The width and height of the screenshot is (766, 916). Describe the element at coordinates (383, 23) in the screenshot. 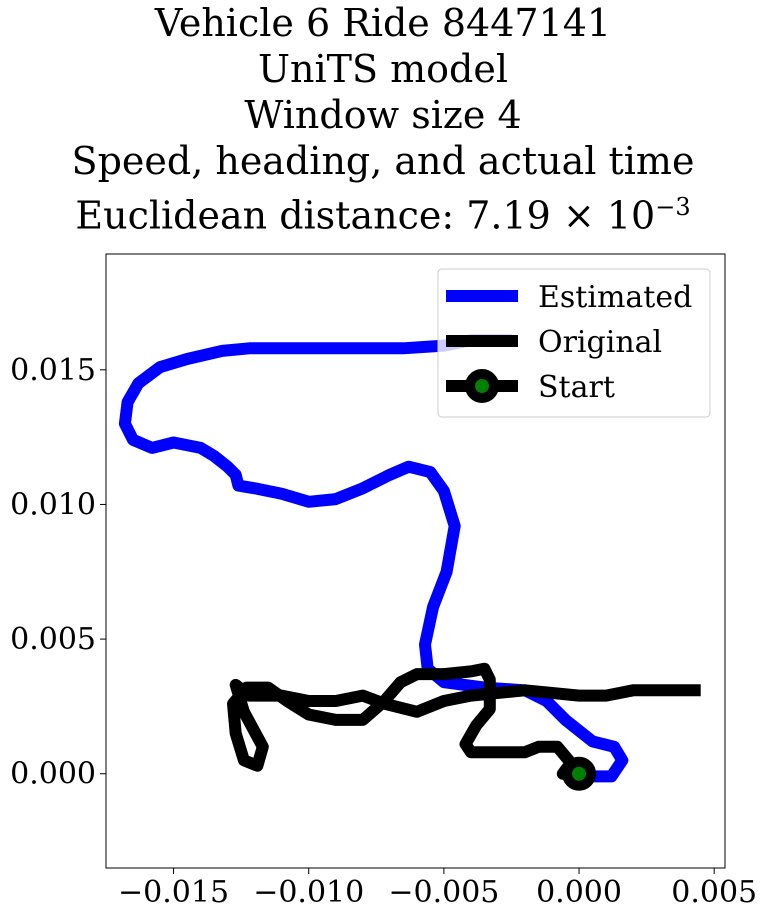

I see `title-line-1: Vehicle 6 Ride 8447141` at that location.